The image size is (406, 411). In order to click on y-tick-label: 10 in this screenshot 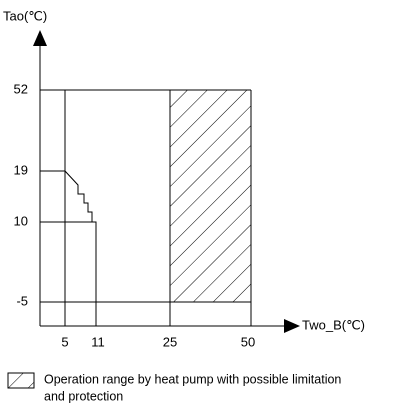, I will do `click(21, 220)`.